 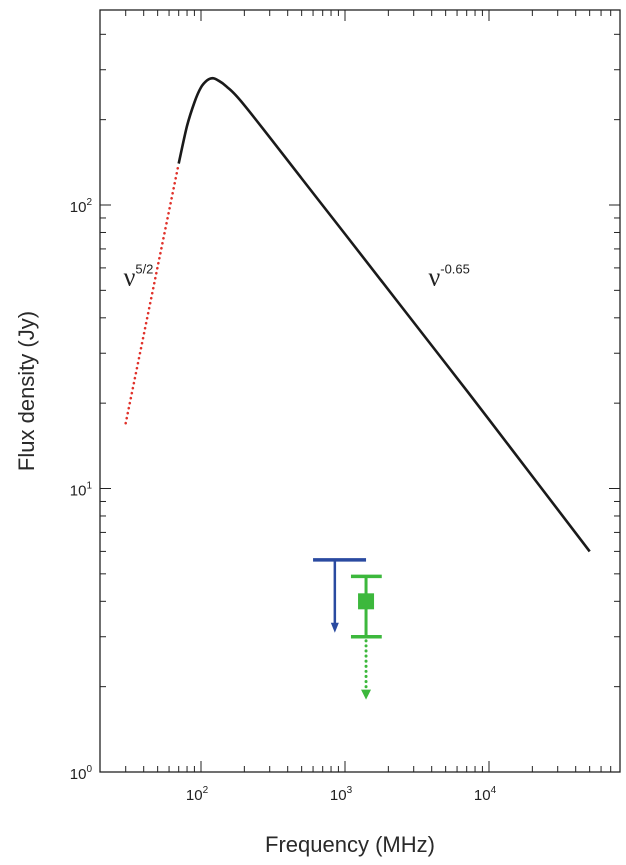 I want to click on y-tick-label: 10⁰, so click(x=81, y=773).